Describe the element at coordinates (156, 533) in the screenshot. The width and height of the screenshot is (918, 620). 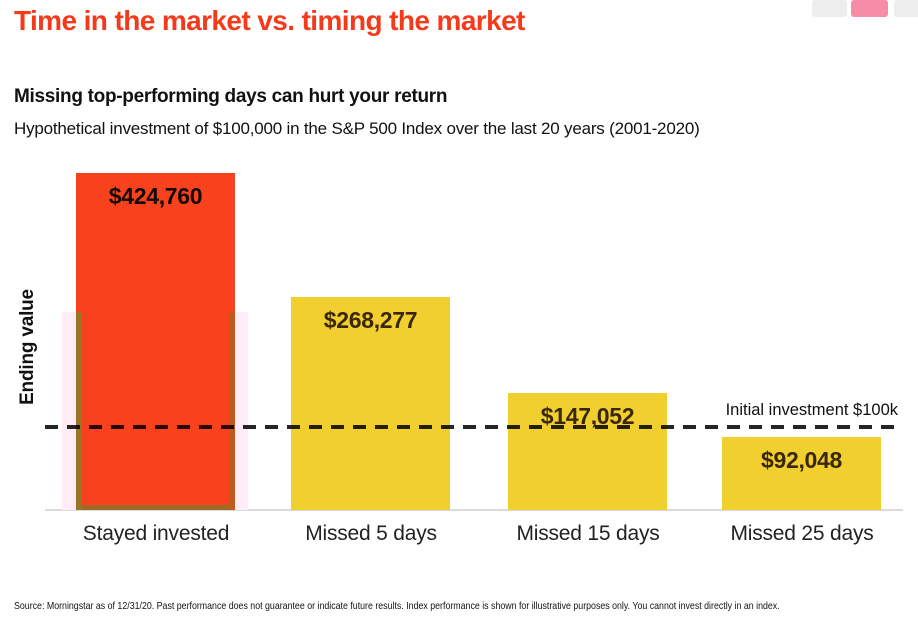
I see `x-axis-label-stayed-invested: Stayed invested` at that location.